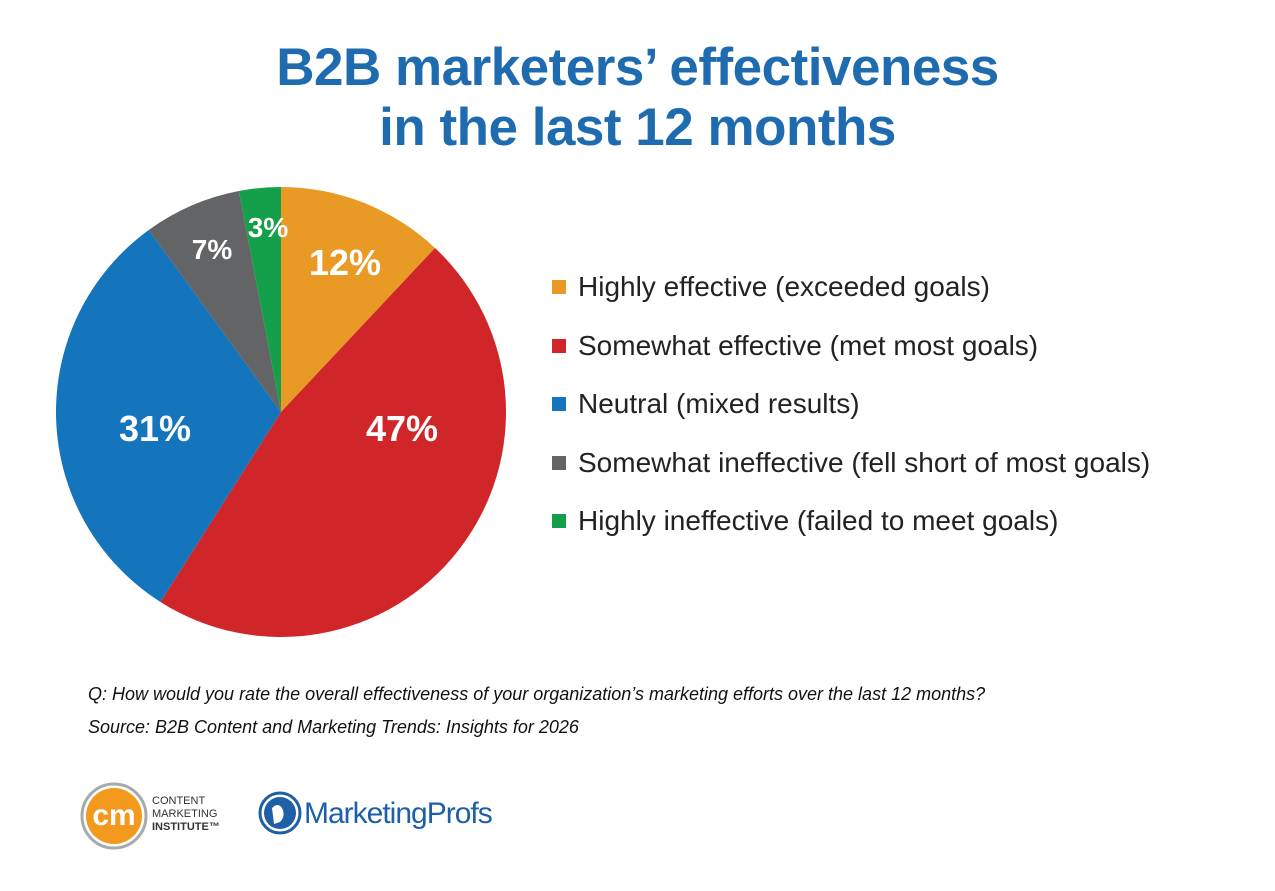 This screenshot has height=891, width=1275. What do you see at coordinates (345, 262) in the screenshot?
I see `data-label: 12%` at bounding box center [345, 262].